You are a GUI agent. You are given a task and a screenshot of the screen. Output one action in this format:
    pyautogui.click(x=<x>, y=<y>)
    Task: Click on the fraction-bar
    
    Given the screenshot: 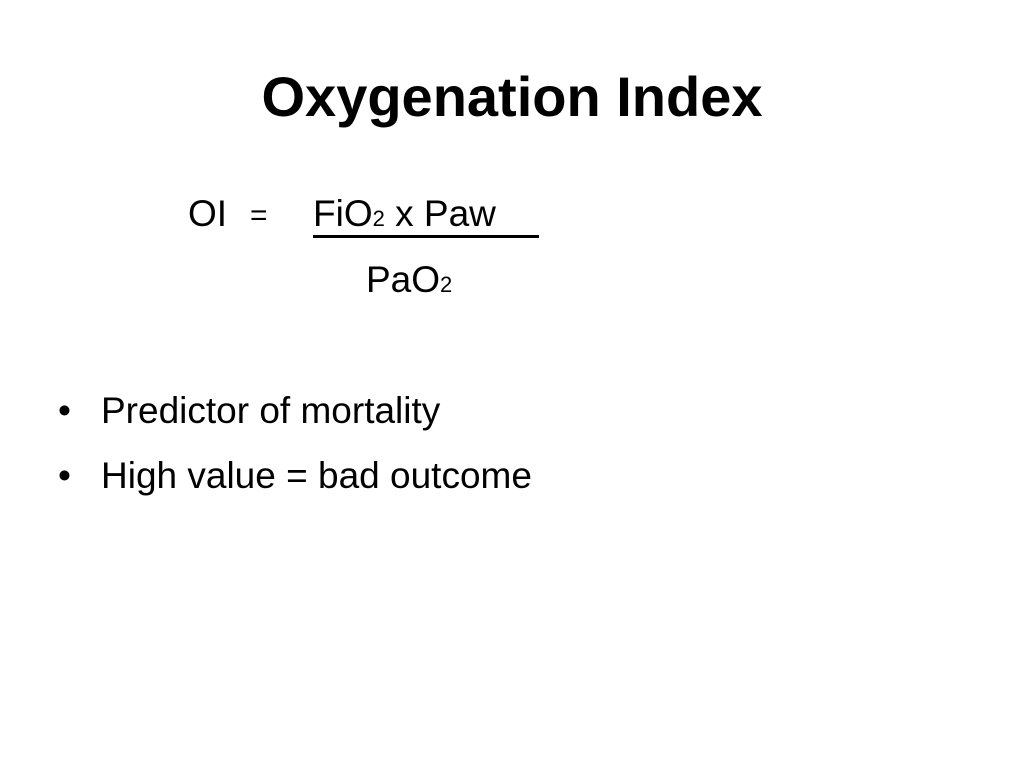 What is the action you would take?
    pyautogui.click(x=426, y=236)
    